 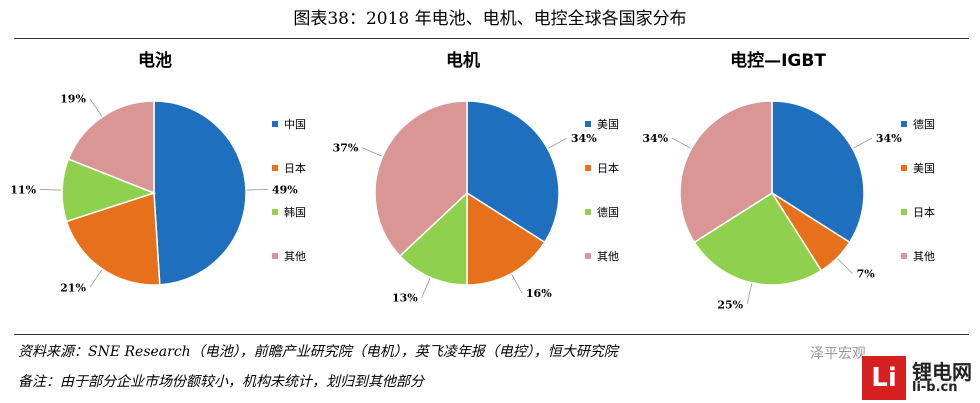 I want to click on legend-label: 中国, so click(x=295, y=124).